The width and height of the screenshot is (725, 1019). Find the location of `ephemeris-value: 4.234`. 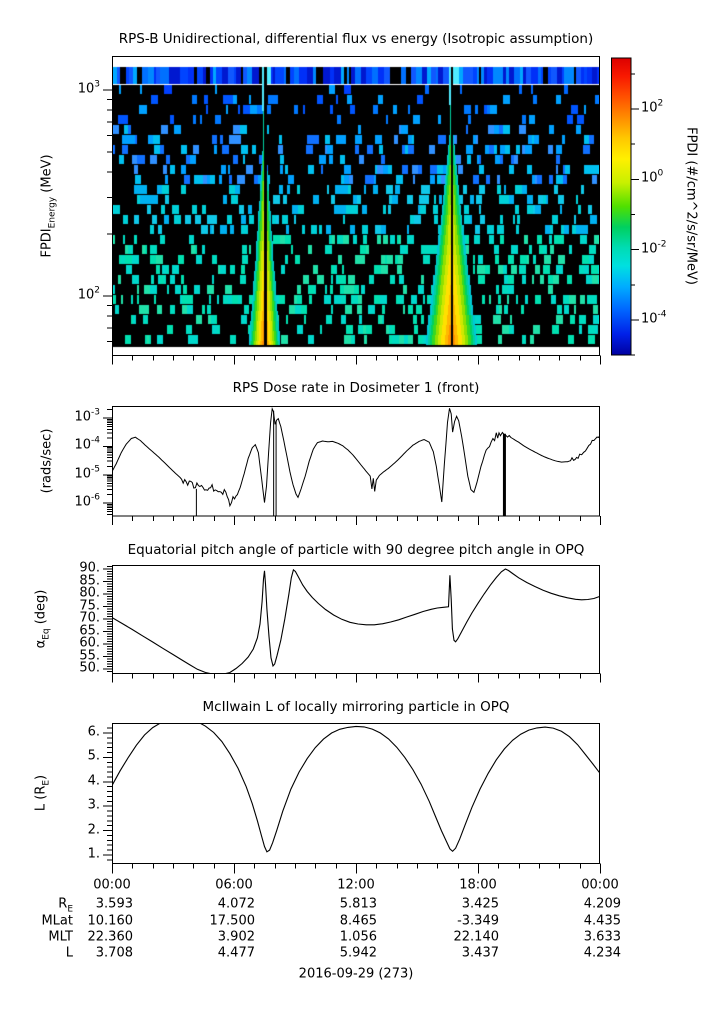

ephemeris-value: 4.234 is located at coordinates (602, 953).